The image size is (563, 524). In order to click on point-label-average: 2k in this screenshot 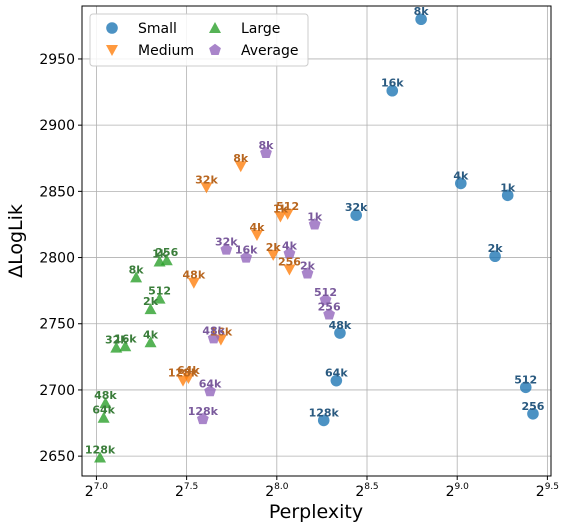, I will do `click(308, 265)`.